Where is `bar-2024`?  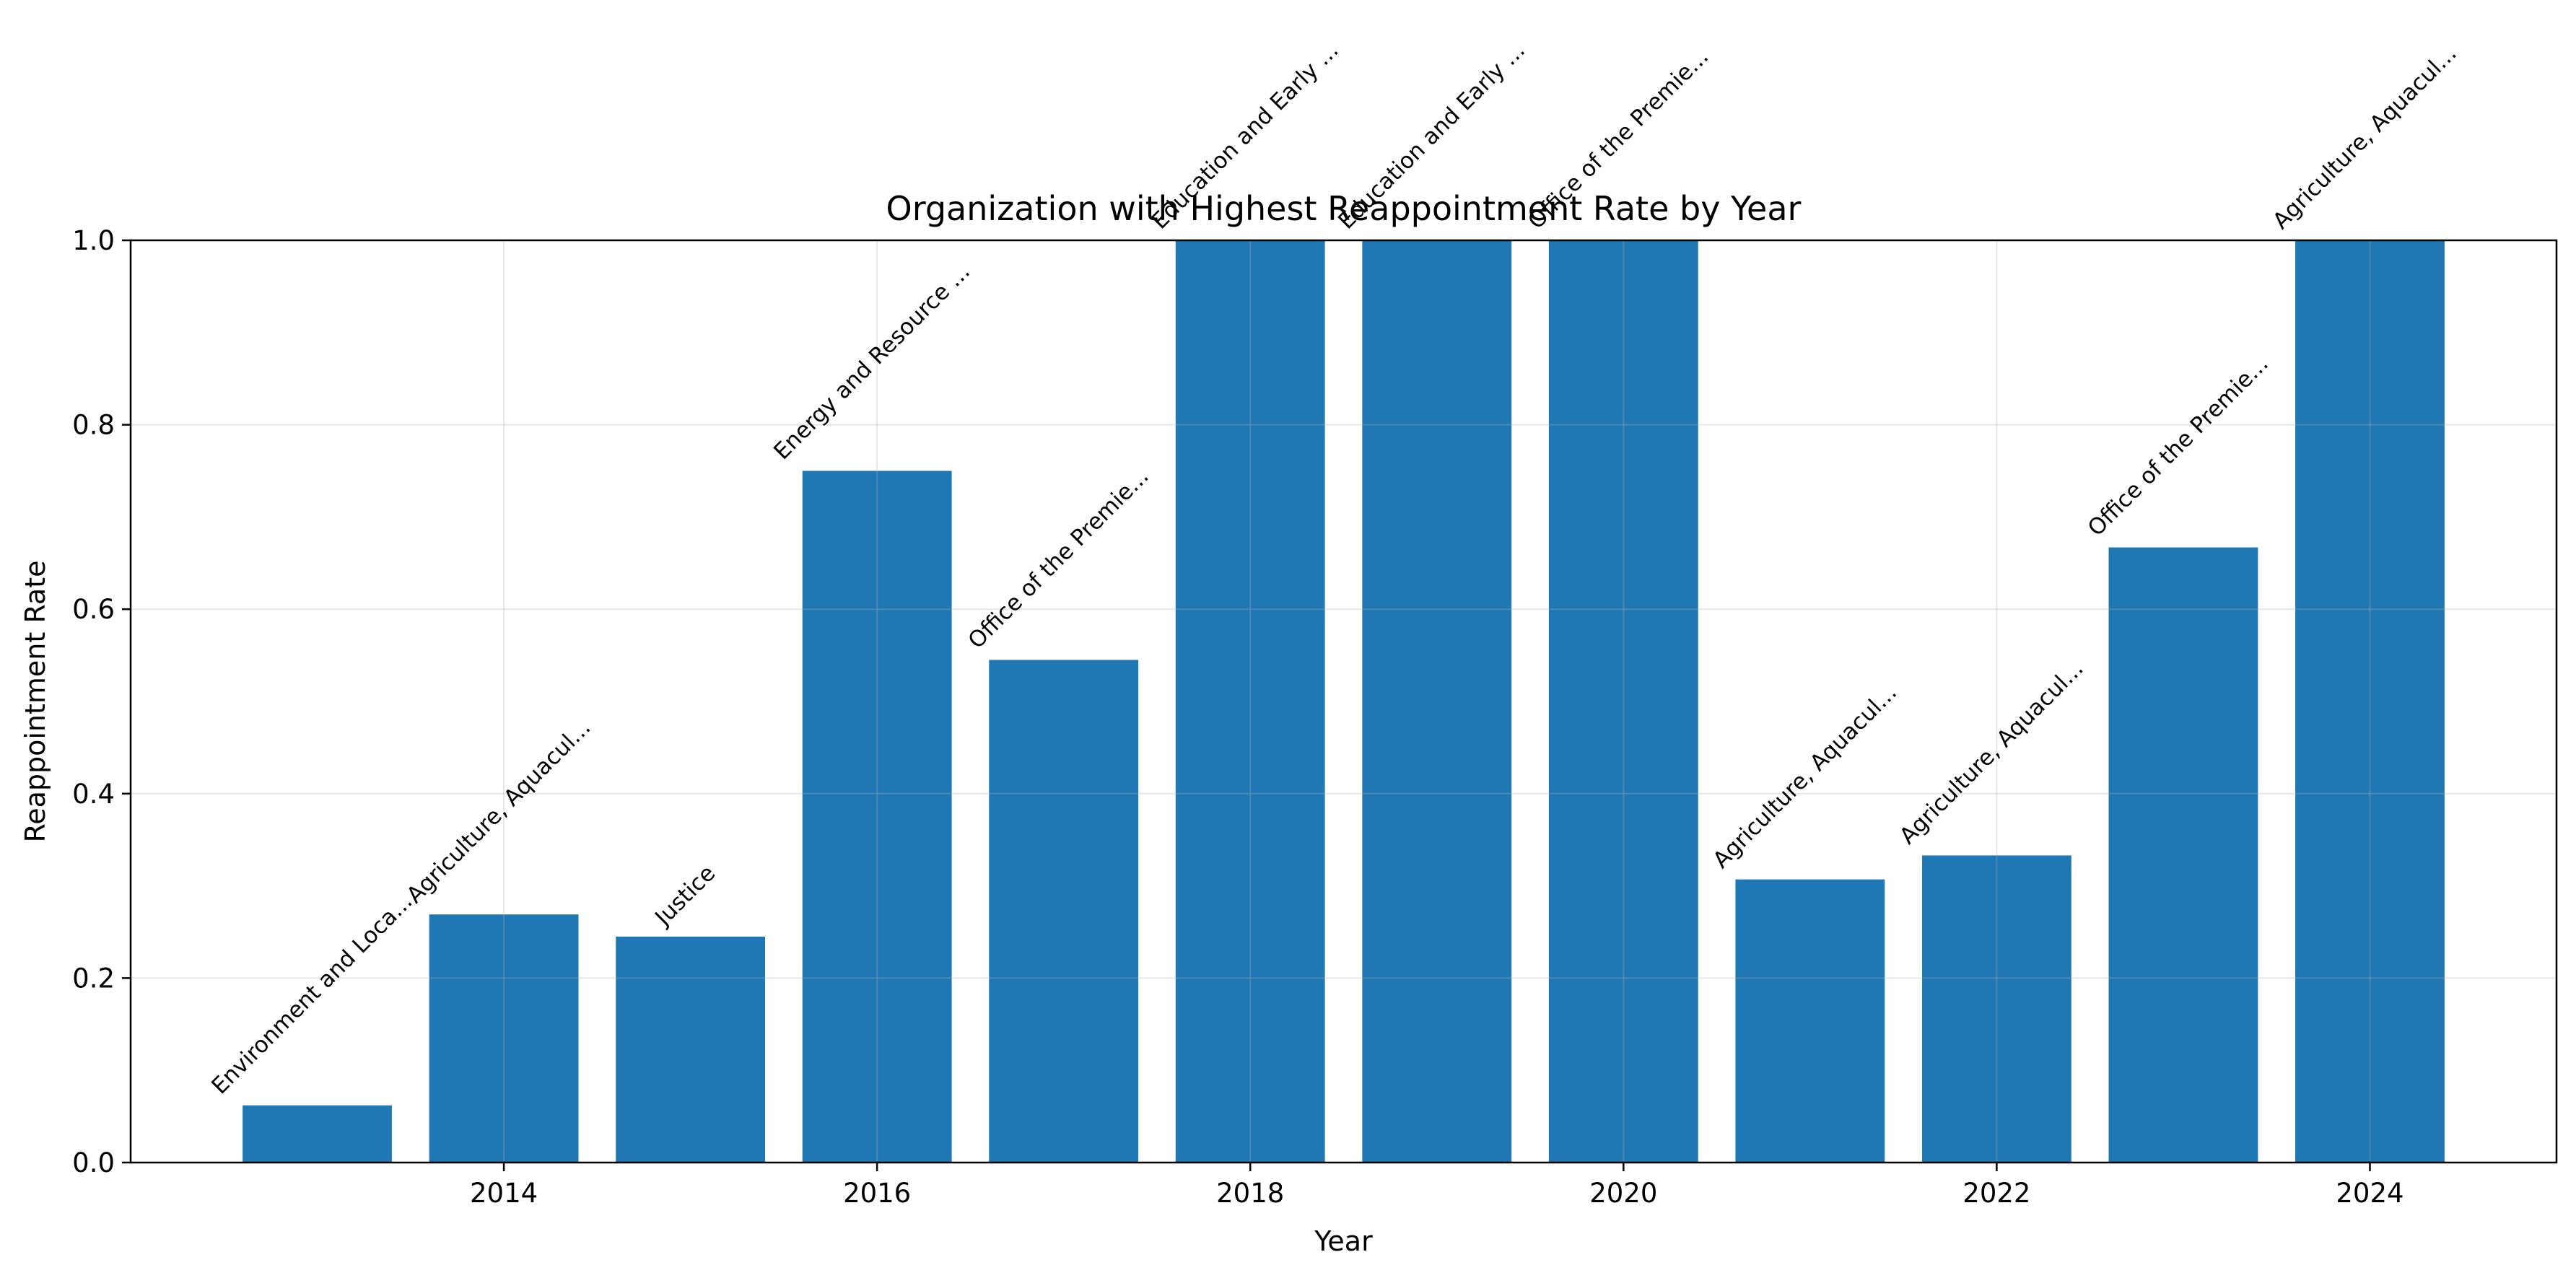
bar-2024 is located at coordinates (2370, 701).